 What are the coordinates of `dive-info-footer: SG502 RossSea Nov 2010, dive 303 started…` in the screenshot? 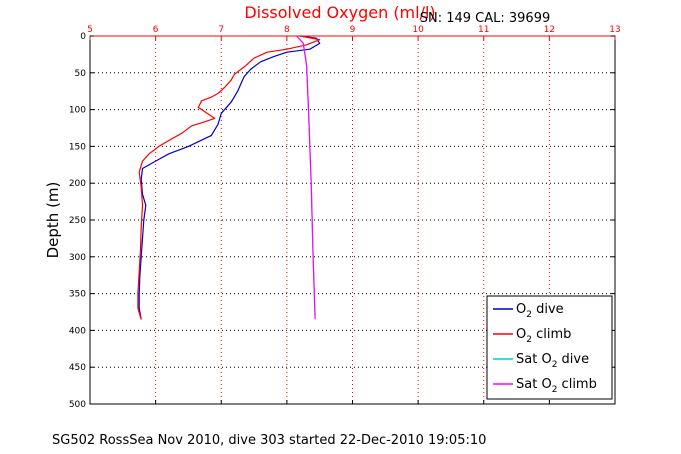 It's located at (269, 440).